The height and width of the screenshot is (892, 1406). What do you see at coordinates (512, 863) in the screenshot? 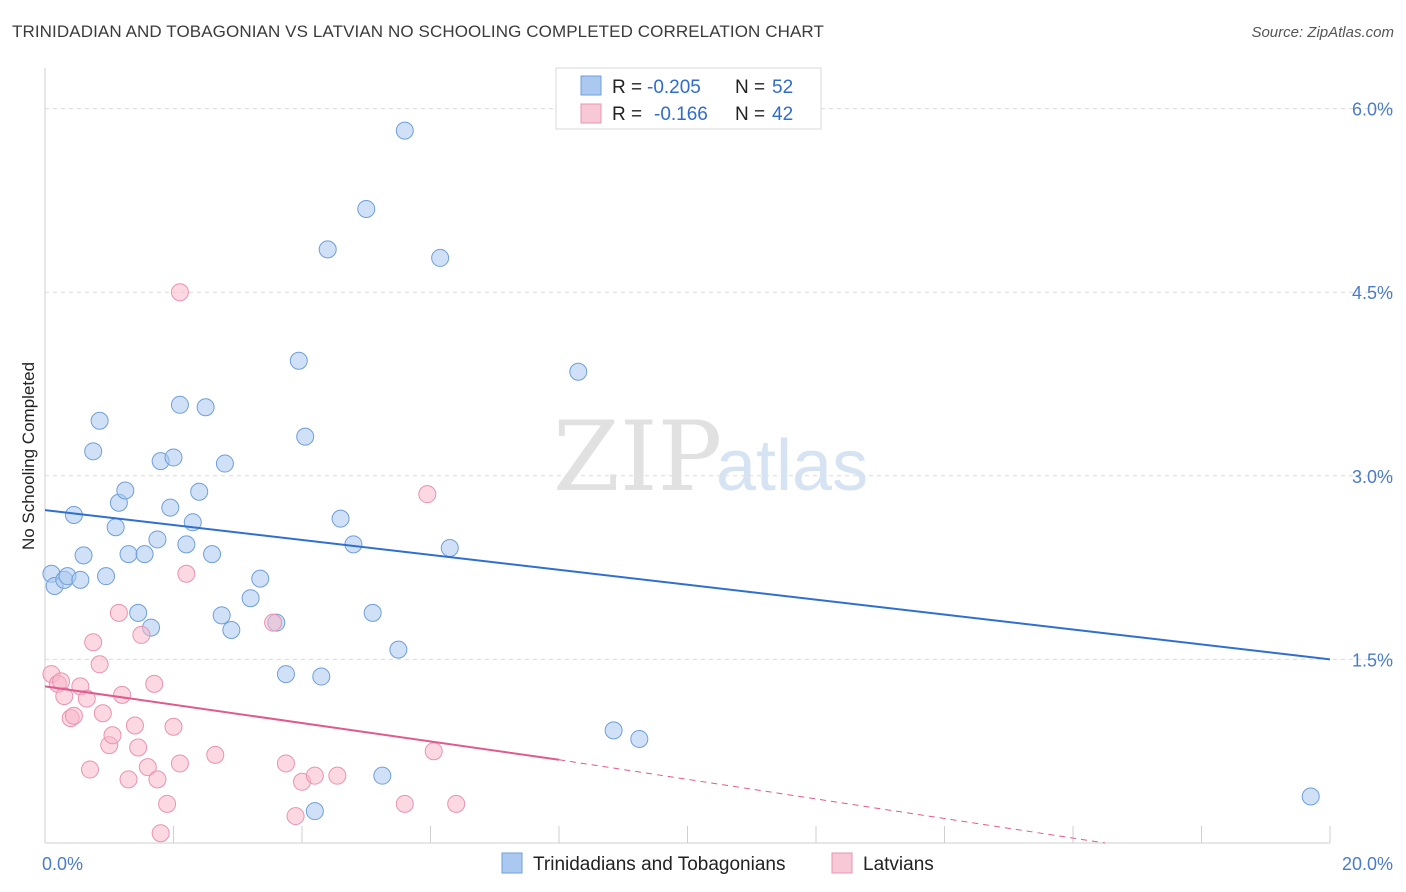
I see `bottom-legend-swatch-blue` at bounding box center [512, 863].